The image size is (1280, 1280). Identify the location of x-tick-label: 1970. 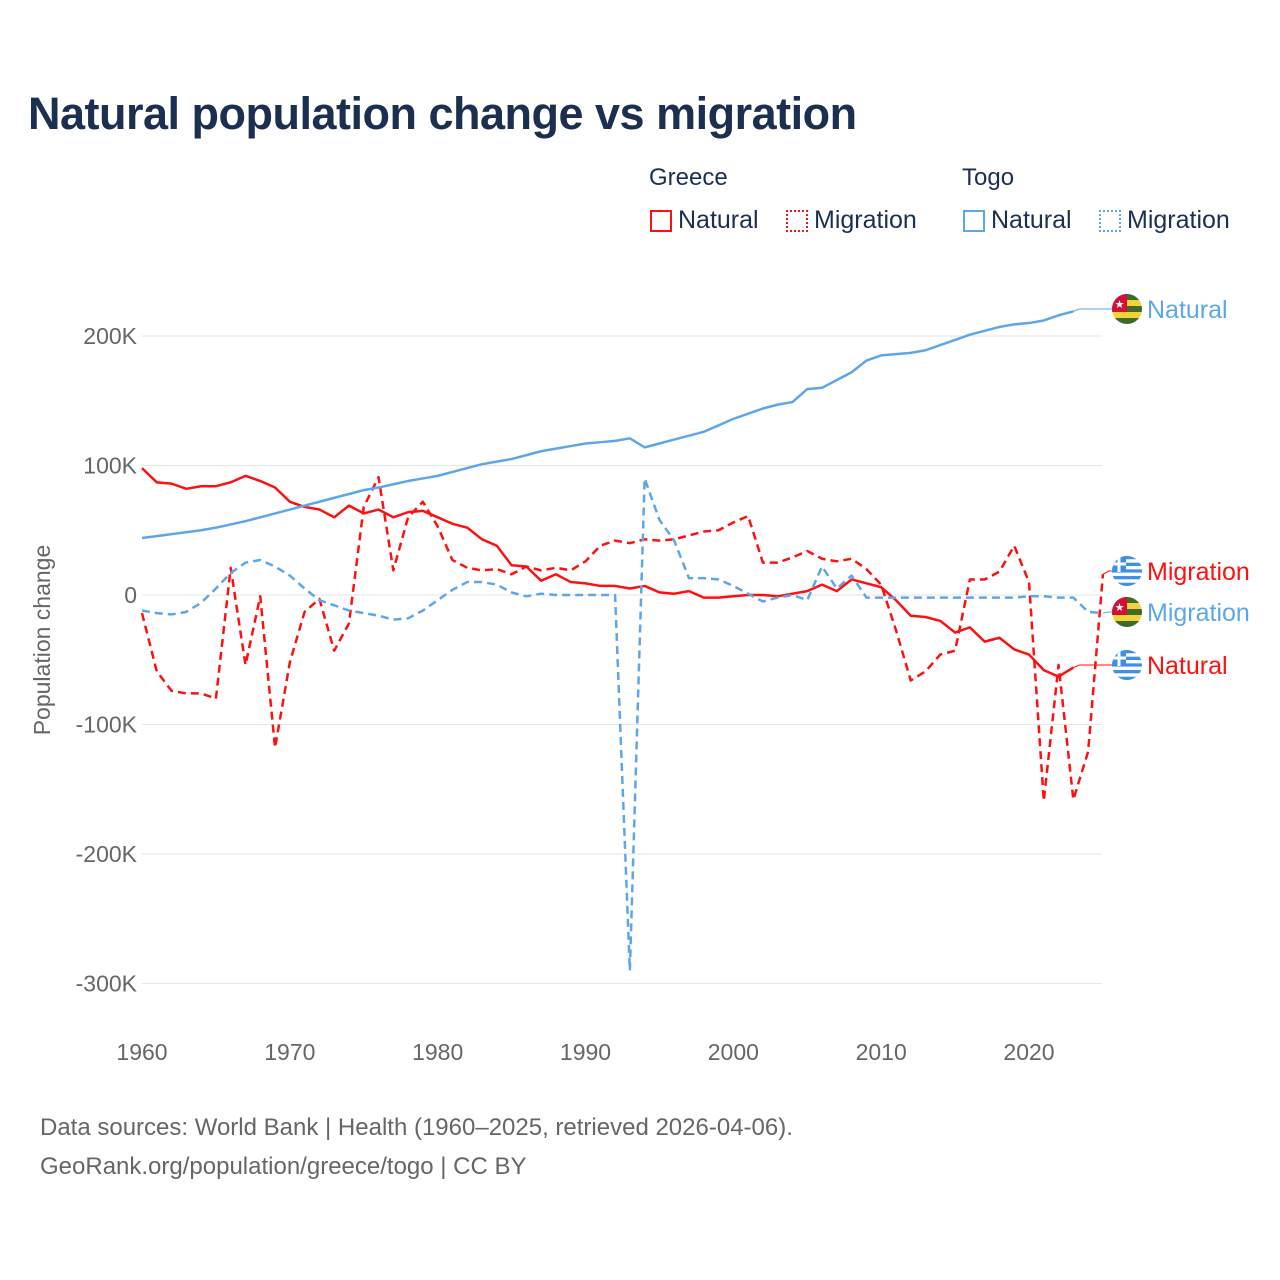
(289, 1052).